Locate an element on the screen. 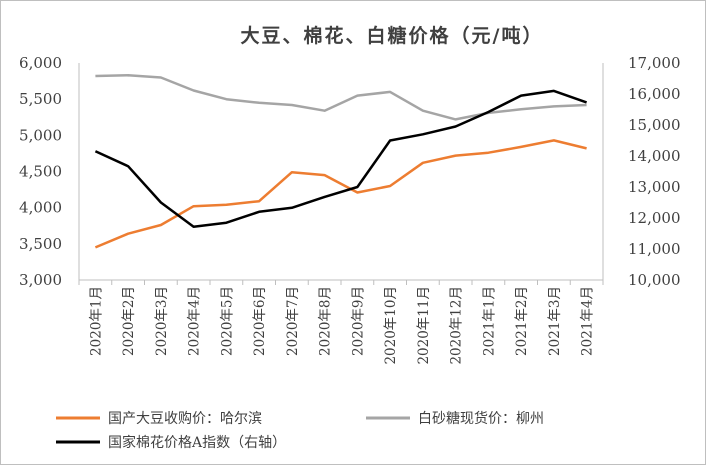 The height and width of the screenshot is (465, 706). legend-label: 国家棉花价格A指数（右轴） is located at coordinates (197, 442).